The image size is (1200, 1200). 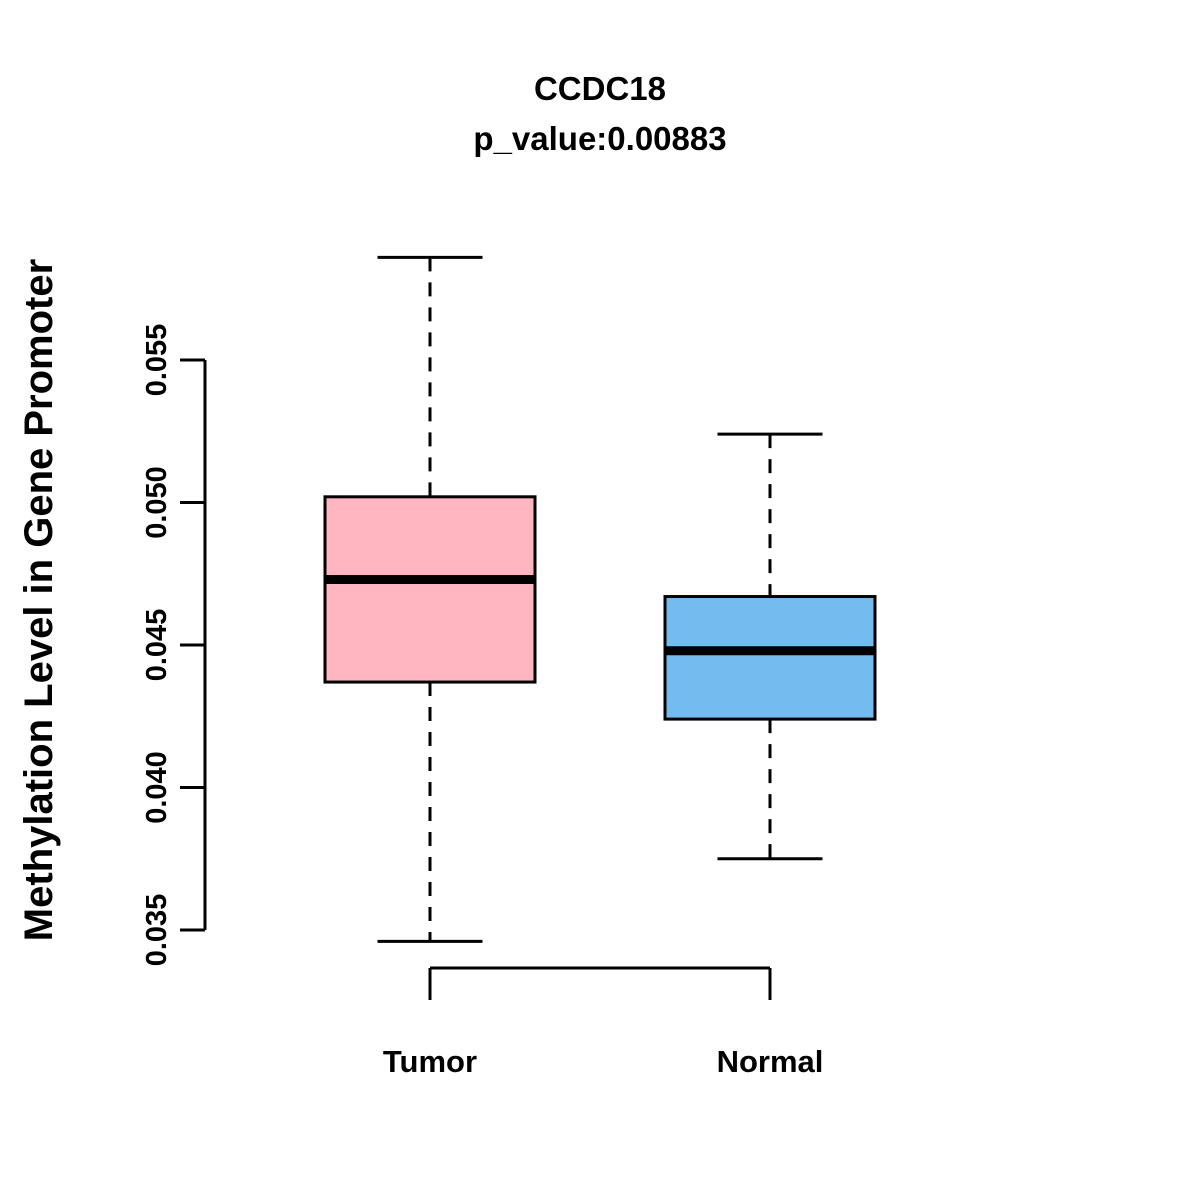 What do you see at coordinates (603, 1022) in the screenshot?
I see `x-axis: Tumor Normal` at bounding box center [603, 1022].